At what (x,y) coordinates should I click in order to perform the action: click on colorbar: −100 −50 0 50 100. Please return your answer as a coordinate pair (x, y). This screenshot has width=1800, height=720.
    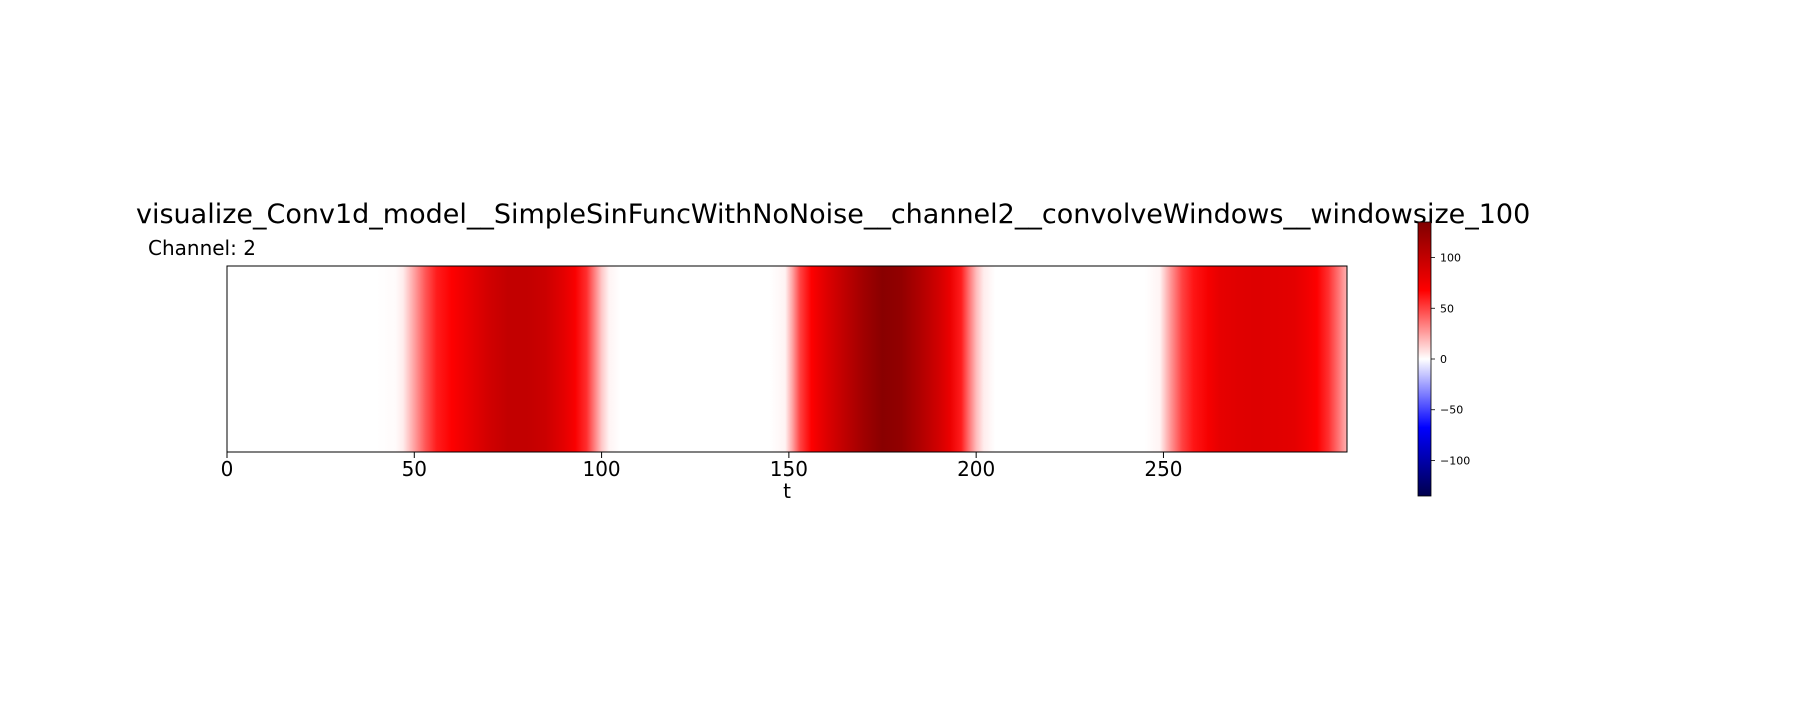
    Looking at the image, I should click on (1443, 359).